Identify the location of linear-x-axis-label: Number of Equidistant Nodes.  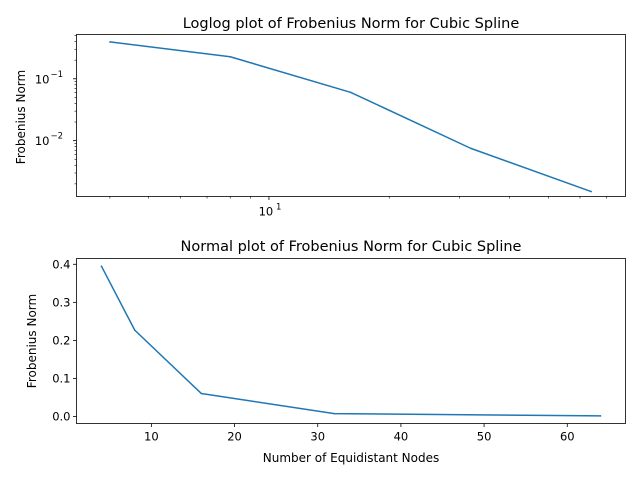
(351, 458).